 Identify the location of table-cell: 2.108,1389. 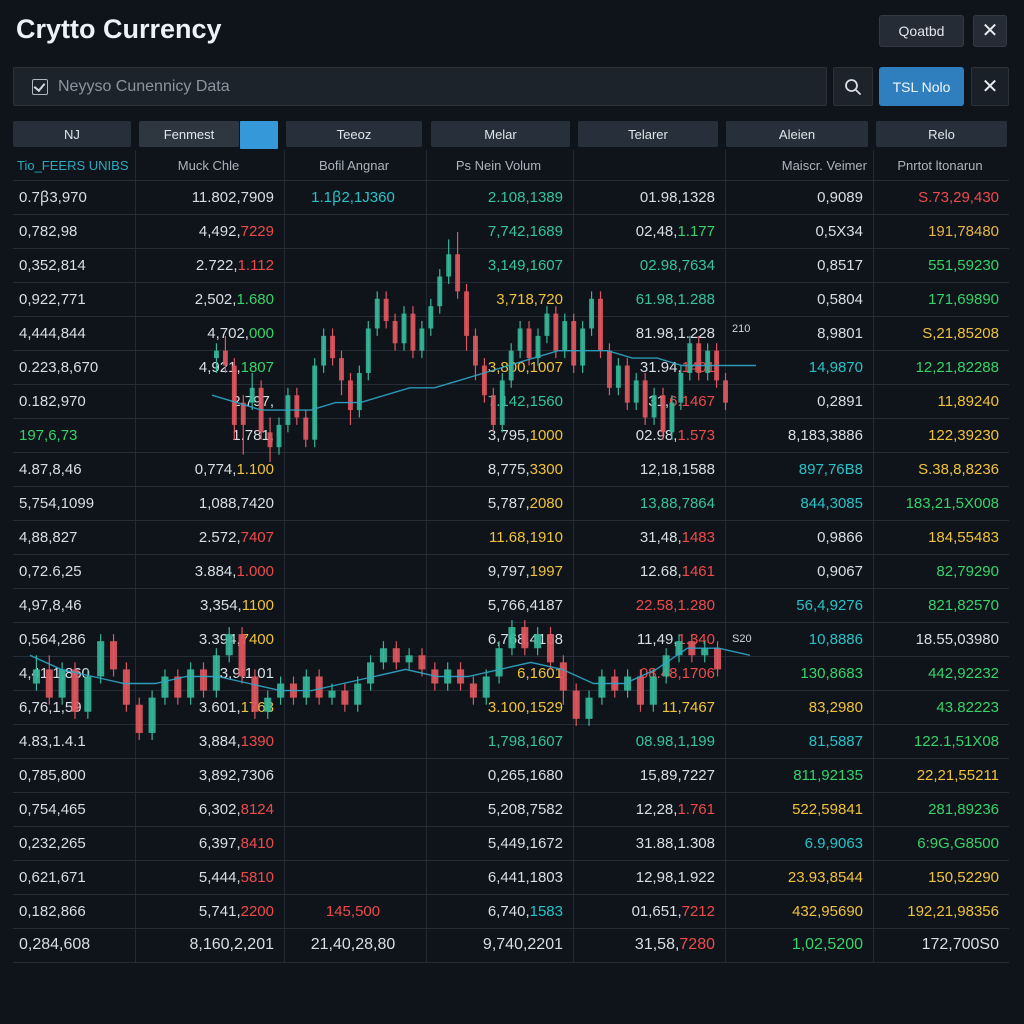
(525, 197).